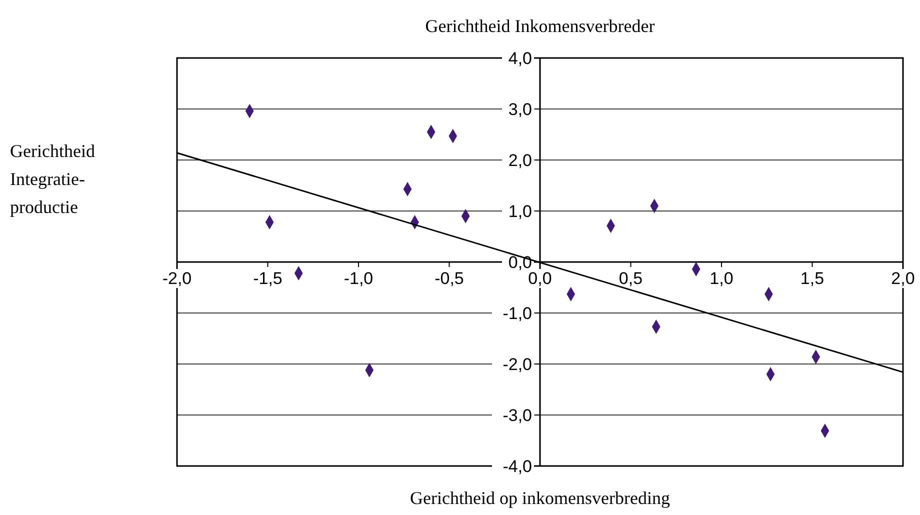  What do you see at coordinates (903, 278) in the screenshot?
I see `x-tick-label: 2,0` at bounding box center [903, 278].